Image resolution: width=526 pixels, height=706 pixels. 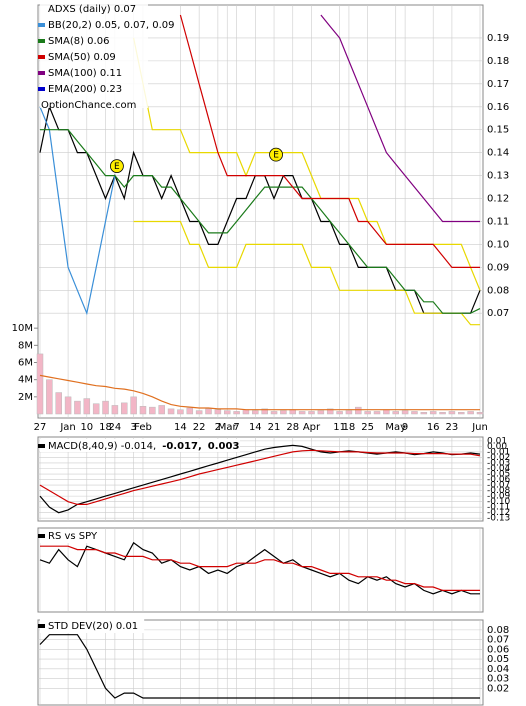 What do you see at coordinates (497, 447) in the screenshot?
I see `y-tick-label: 0.00` at bounding box center [497, 447].